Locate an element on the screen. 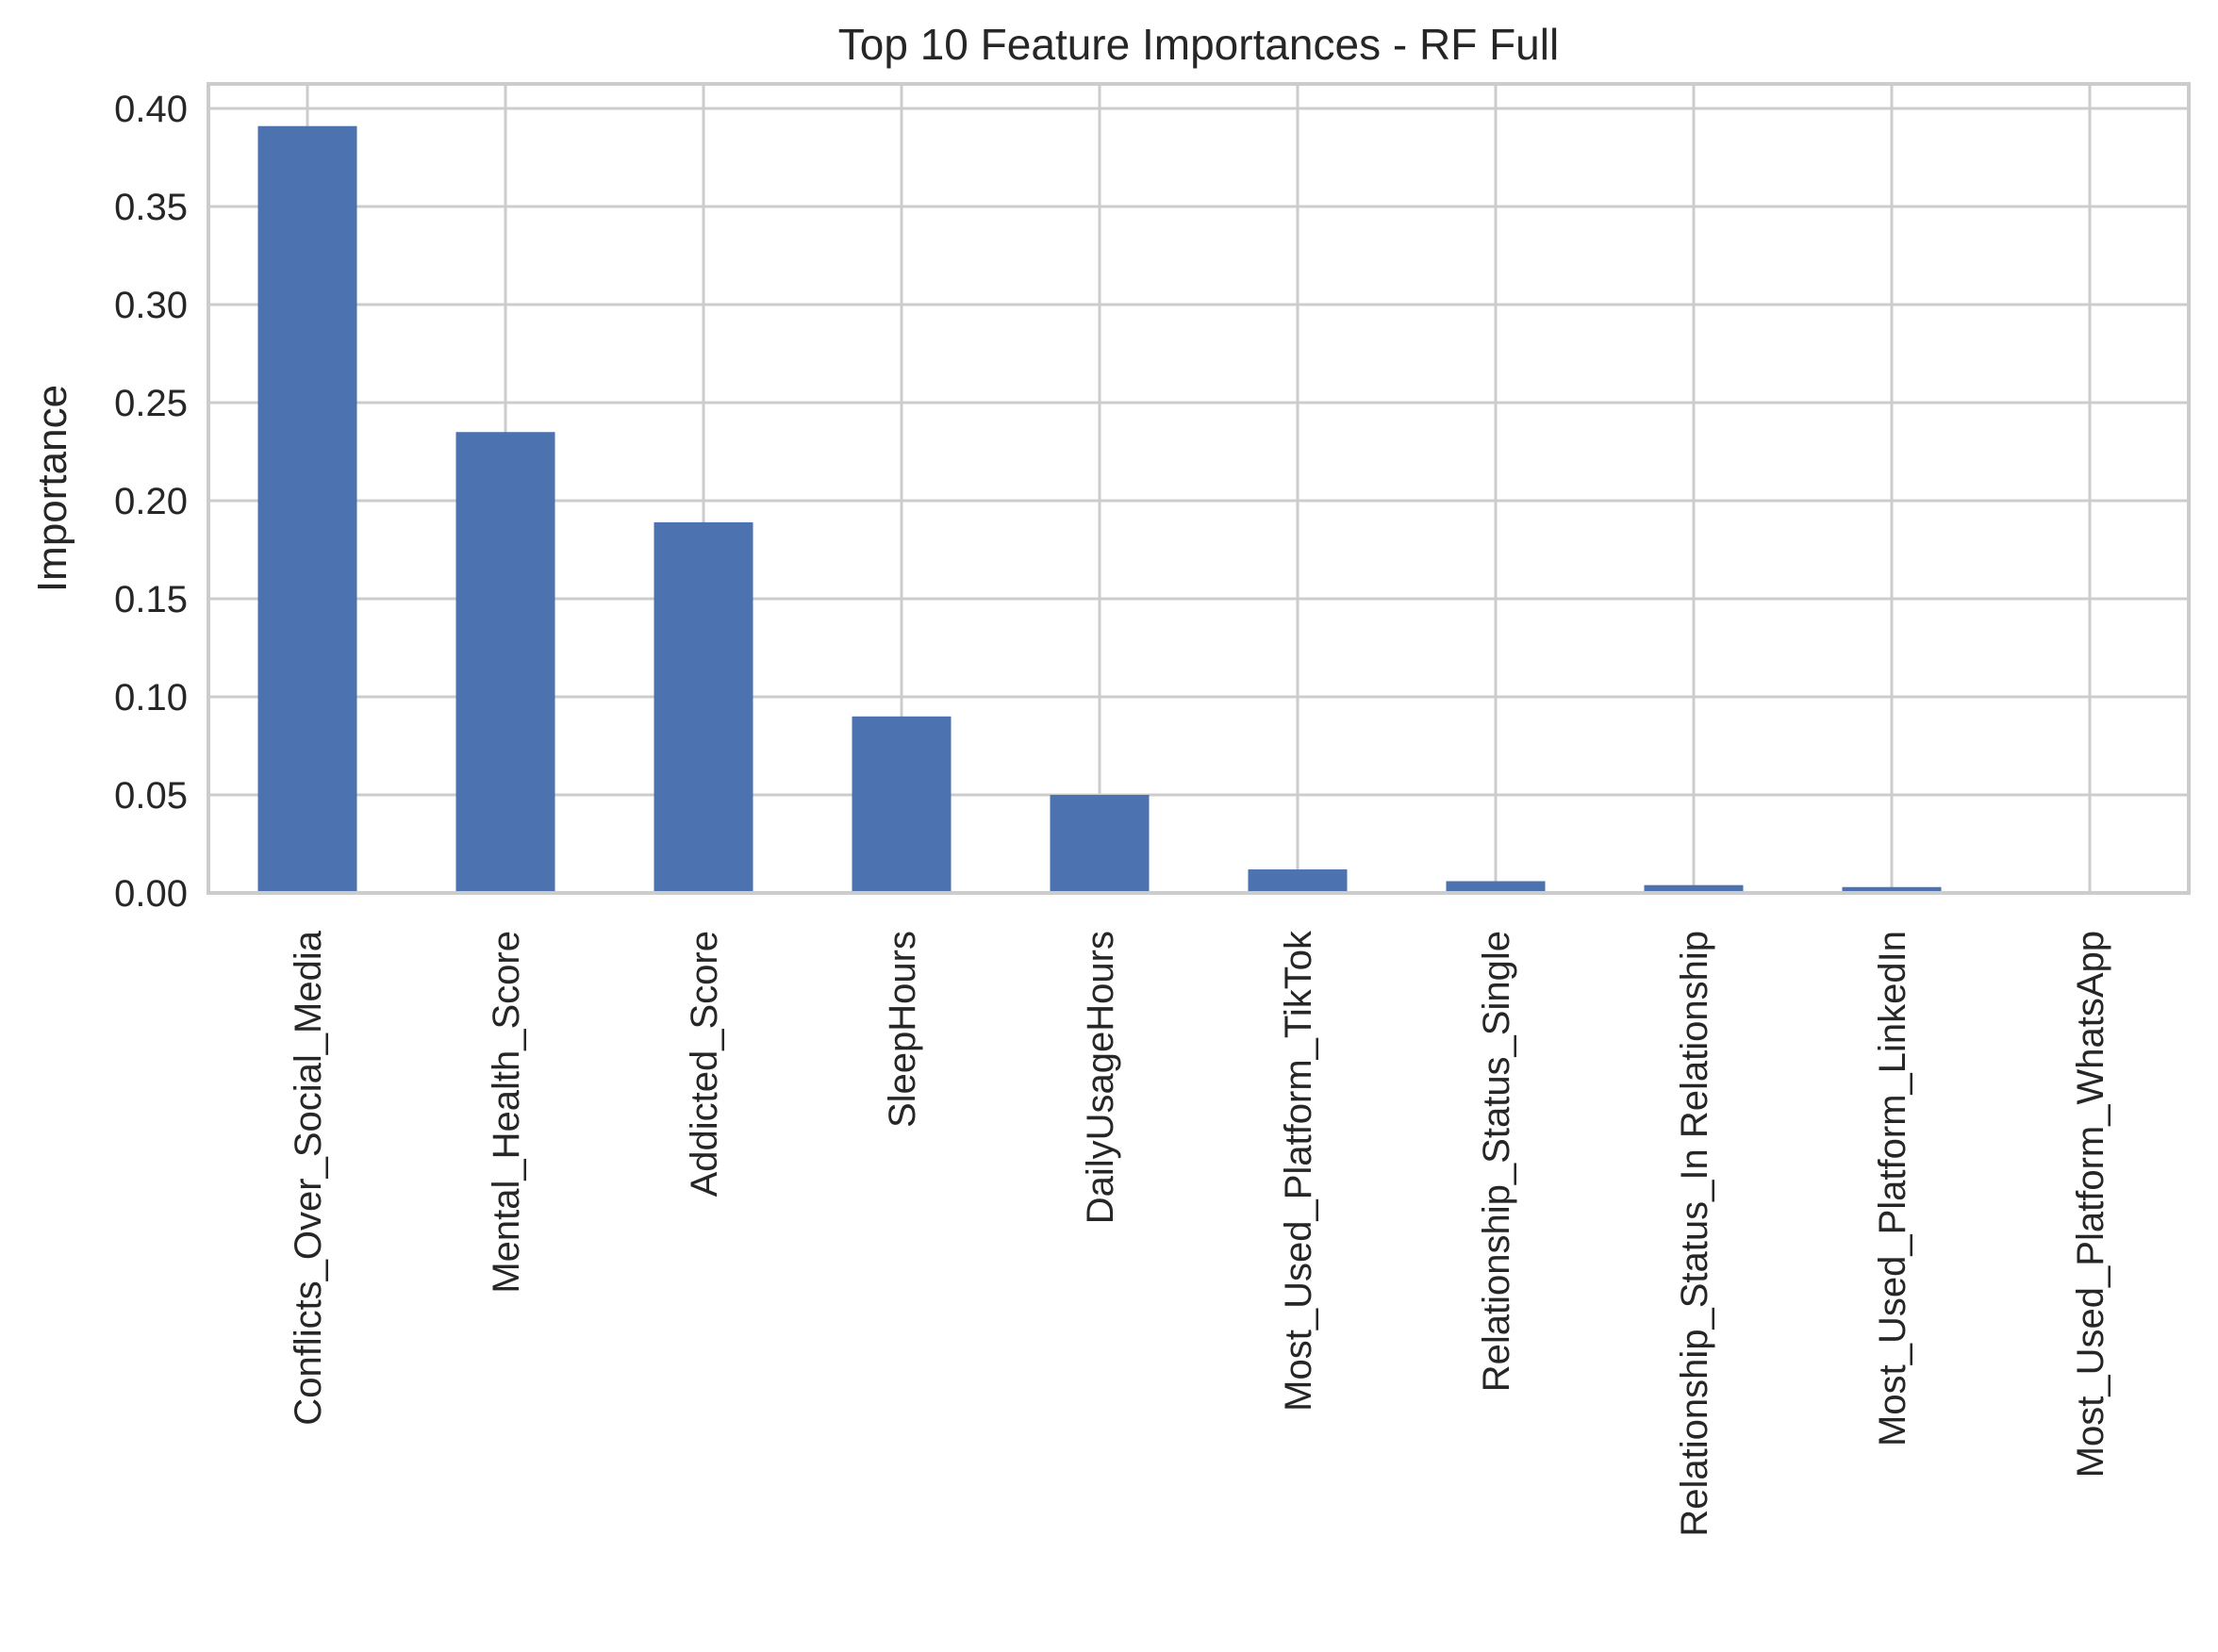  x-tick-label: Most_Used_Platform_LinkedIn is located at coordinates (1892, 1188).